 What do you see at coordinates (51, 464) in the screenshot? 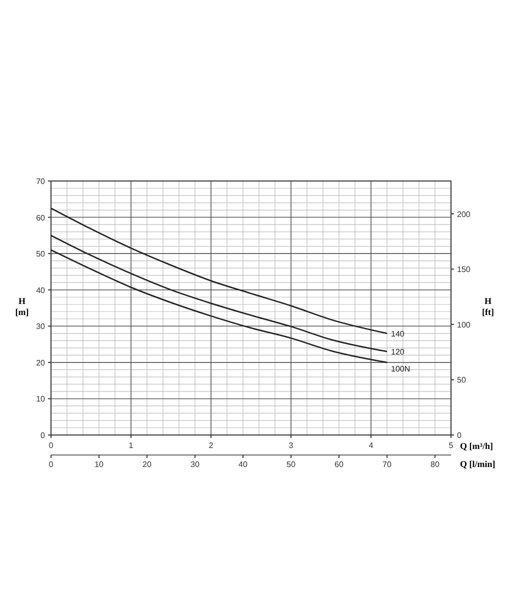
I see `x2-tick-label: 0` at bounding box center [51, 464].